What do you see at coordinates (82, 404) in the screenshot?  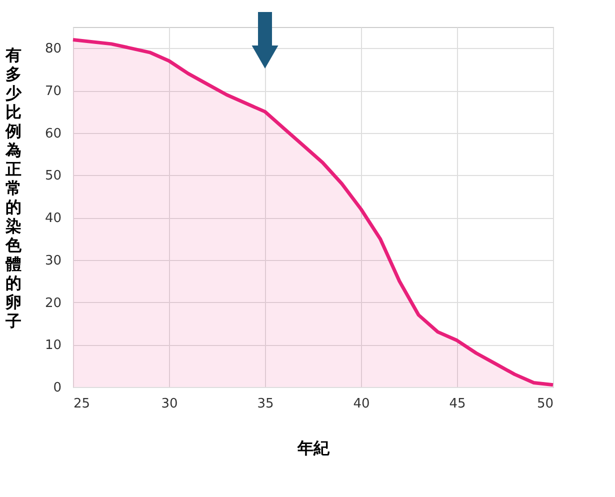 I see `x-tick-label: 25` at bounding box center [82, 404].